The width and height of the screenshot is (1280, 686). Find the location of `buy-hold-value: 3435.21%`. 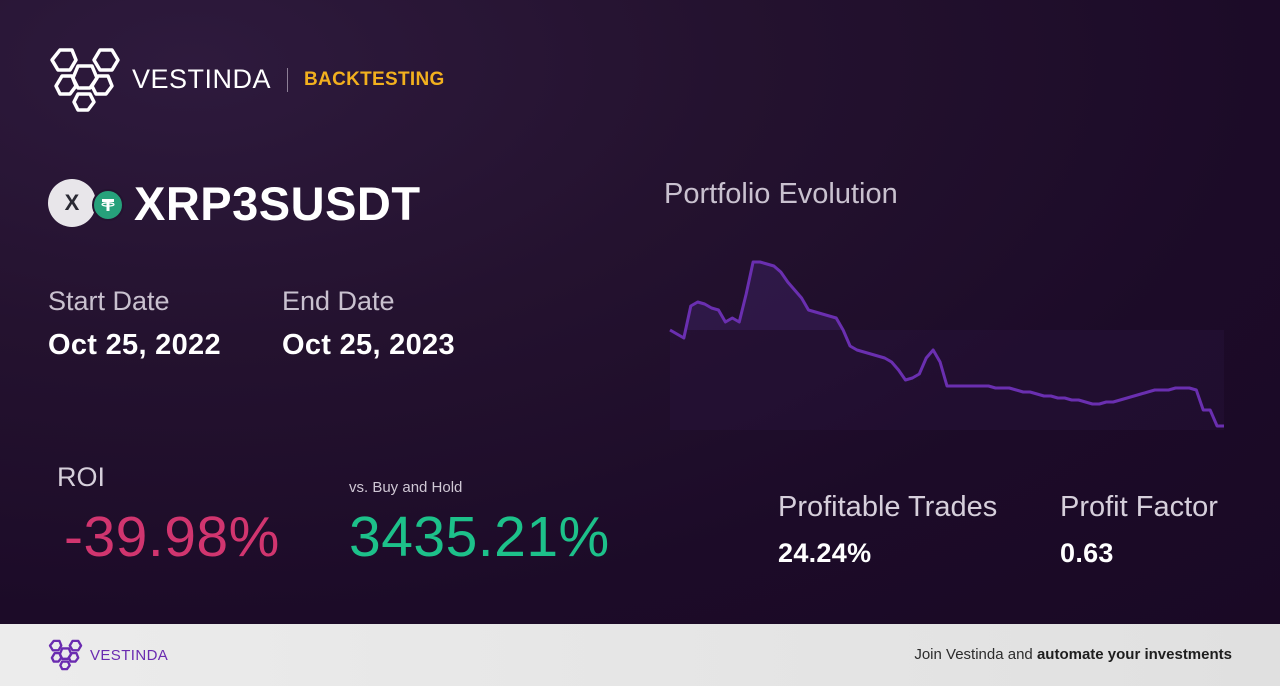

buy-hold-value: 3435.21% is located at coordinates (479, 537).